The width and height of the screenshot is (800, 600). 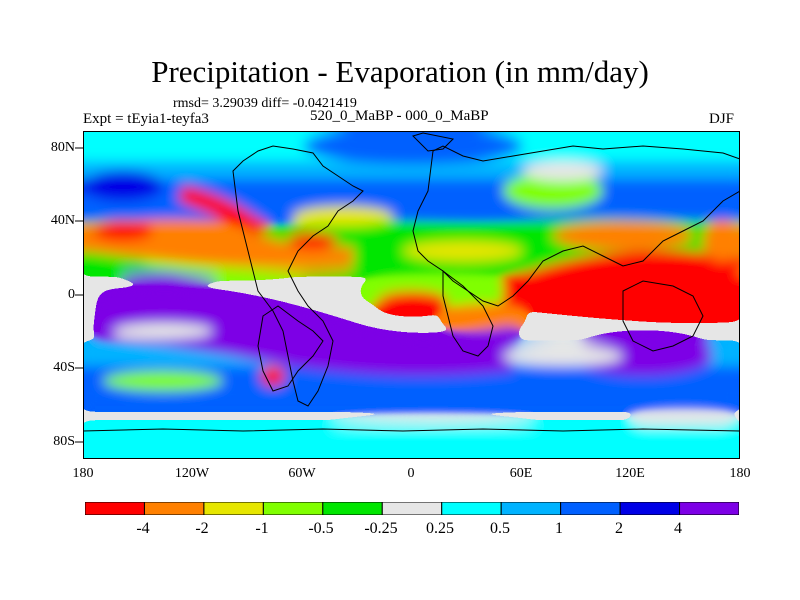 I want to click on colorbar-label: 1, so click(x=559, y=528).